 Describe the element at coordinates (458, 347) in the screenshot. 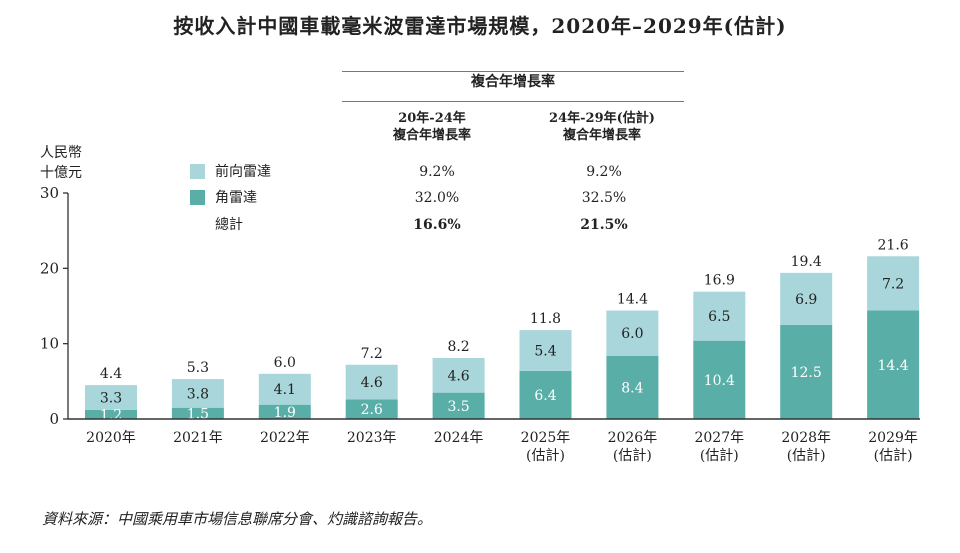

I see `data-label-total: 8.2` at that location.